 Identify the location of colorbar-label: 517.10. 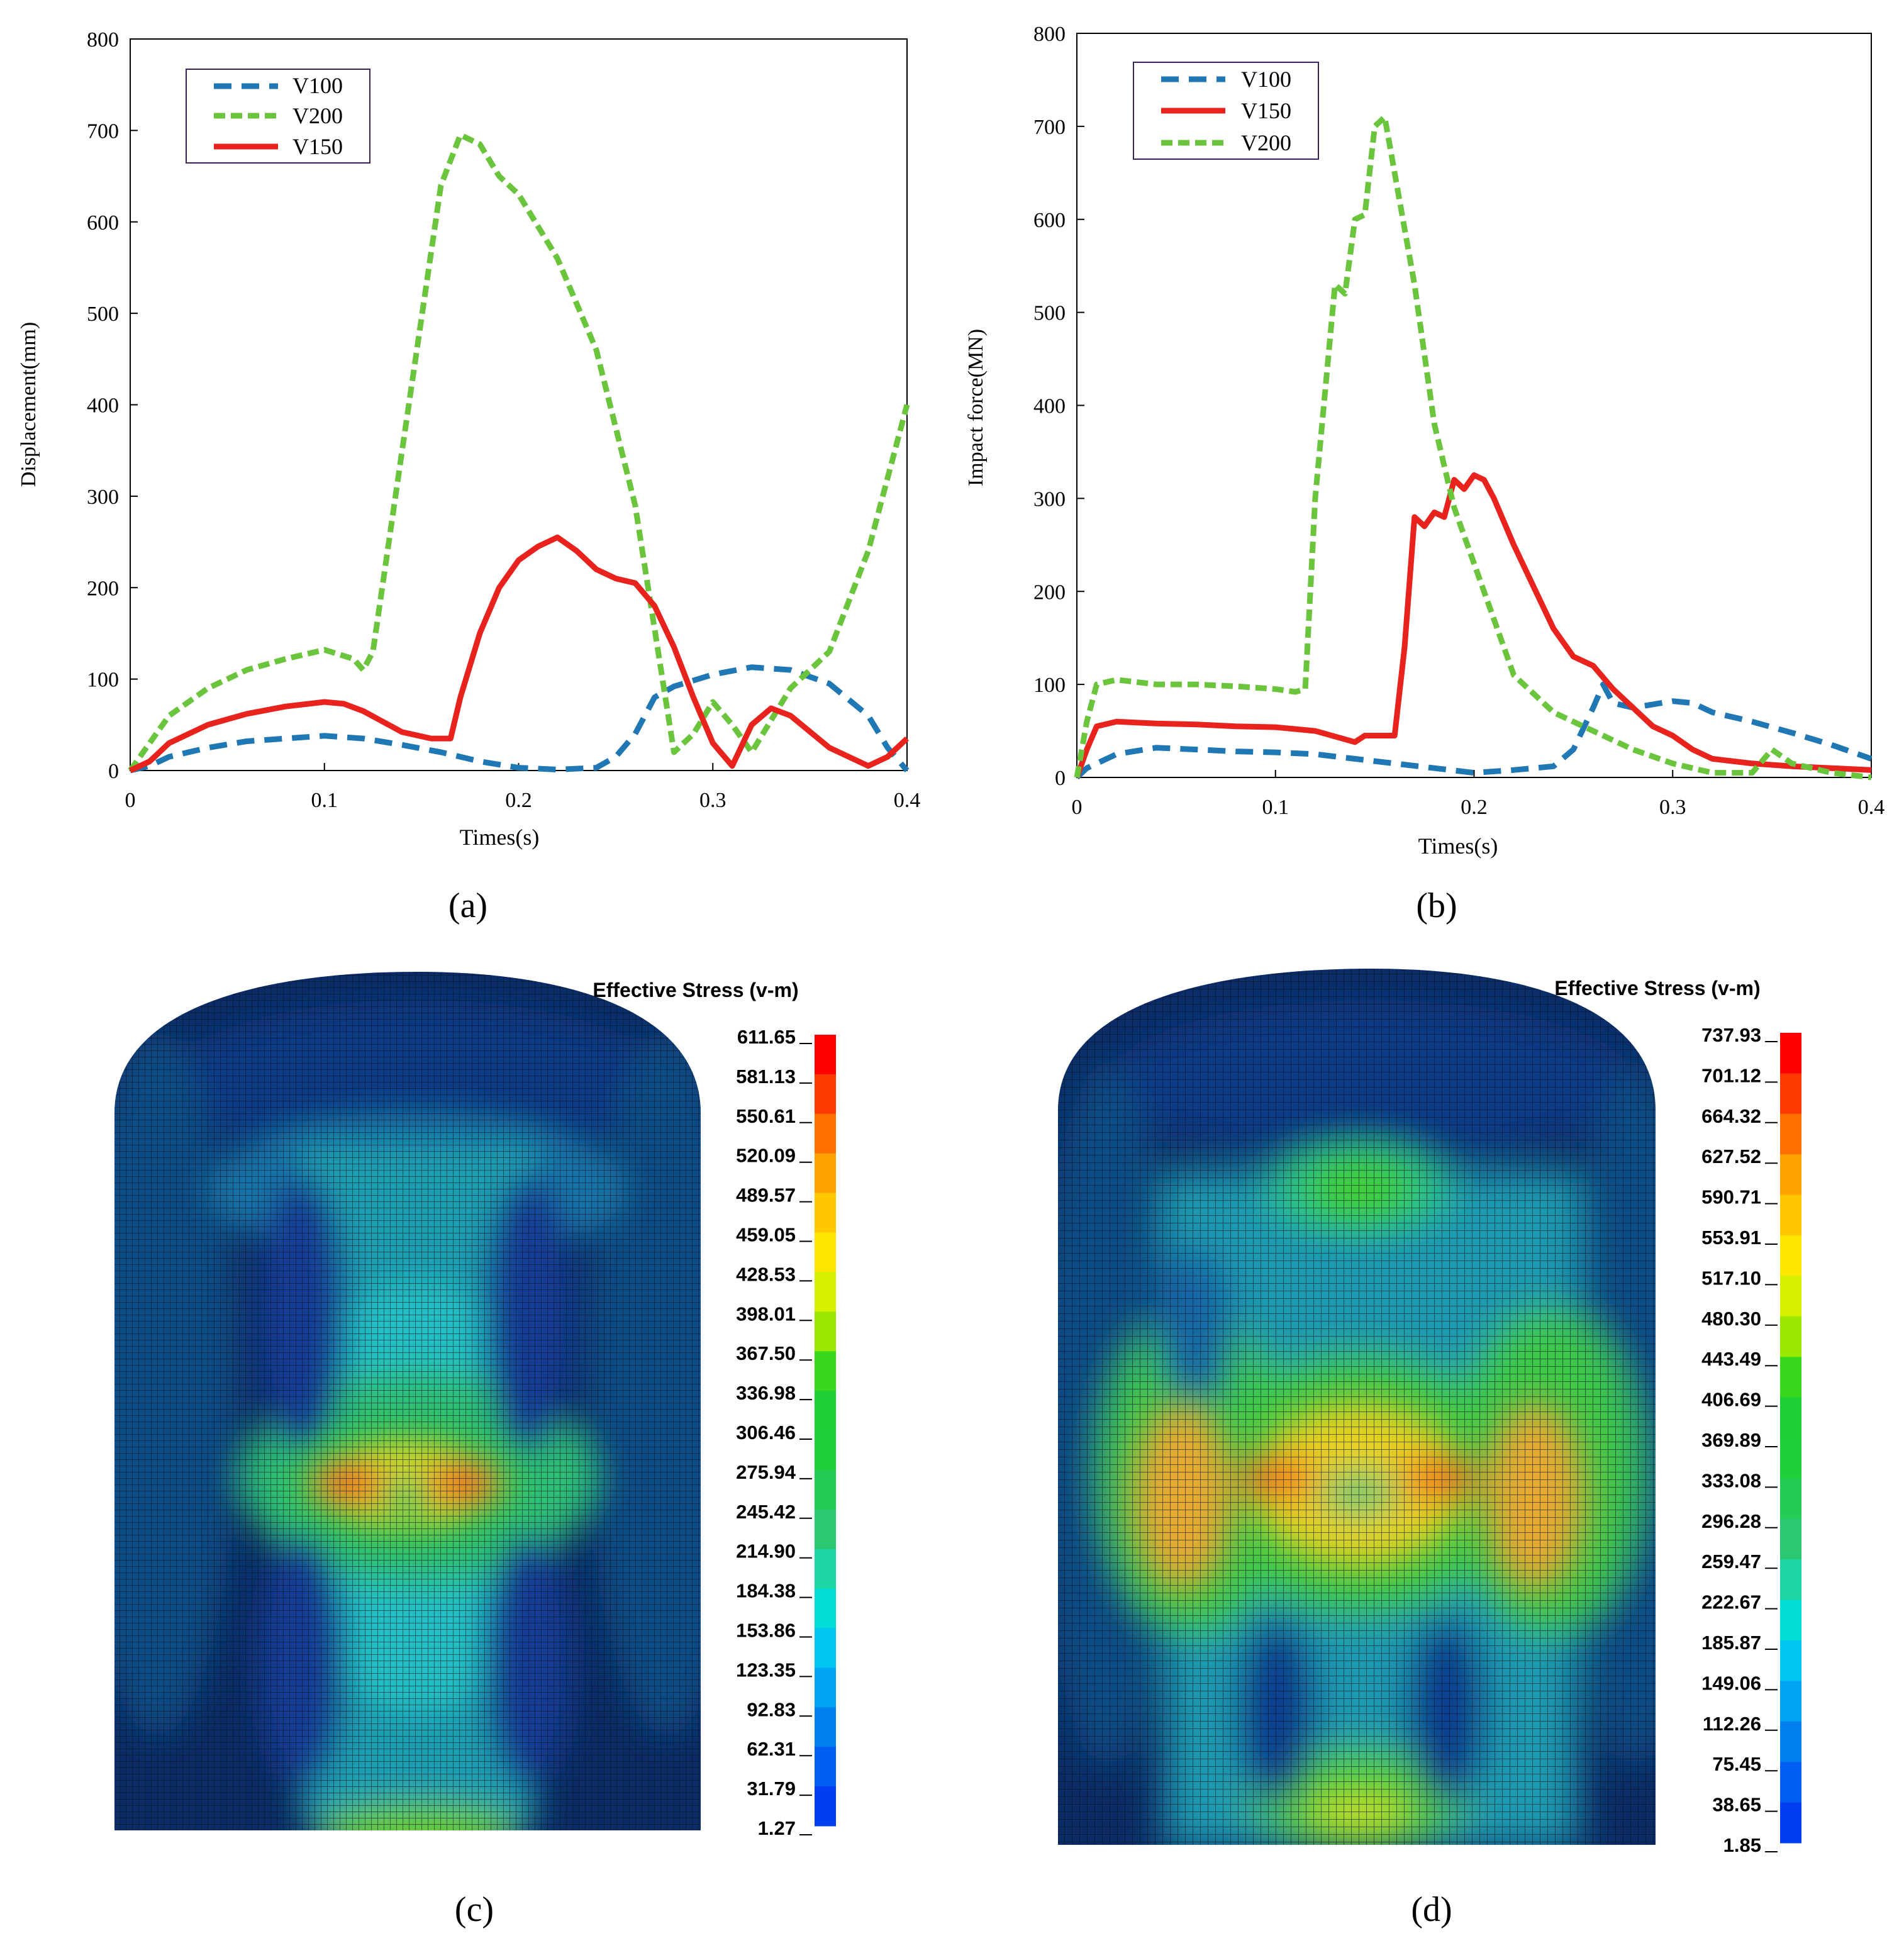
(1731, 1278).